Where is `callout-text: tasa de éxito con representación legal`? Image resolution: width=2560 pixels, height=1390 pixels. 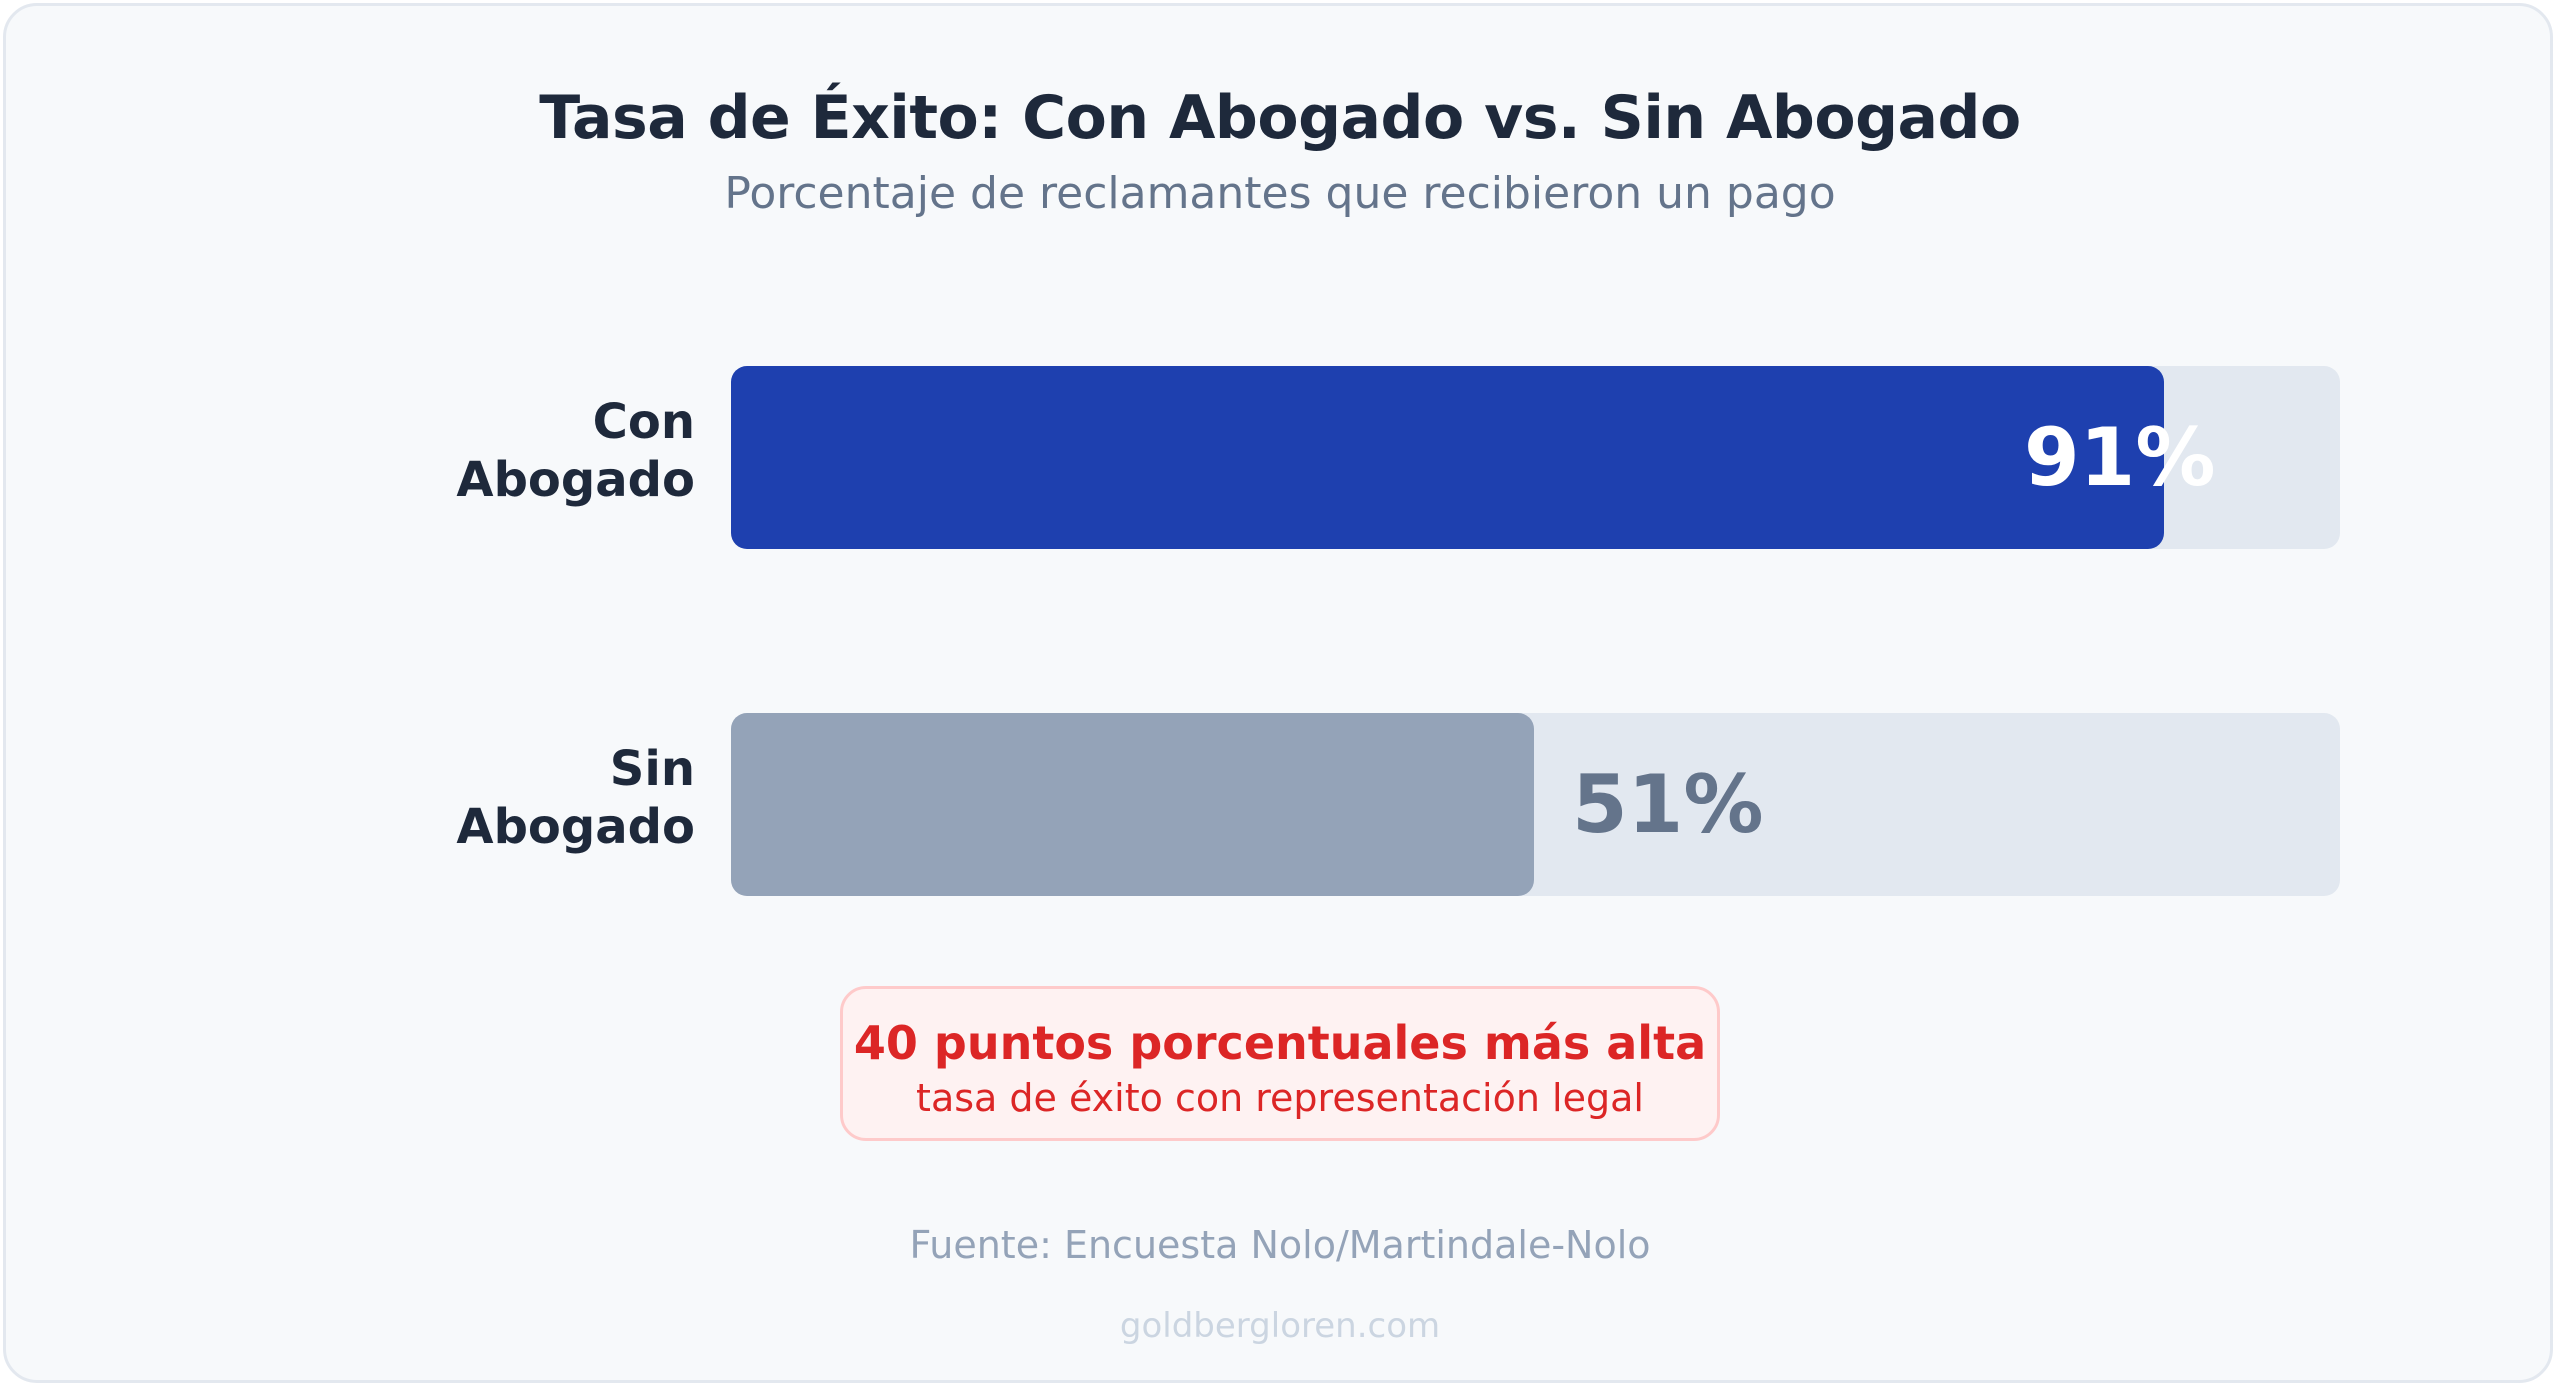
callout-text: tasa de éxito con representación legal is located at coordinates (1280, 1098).